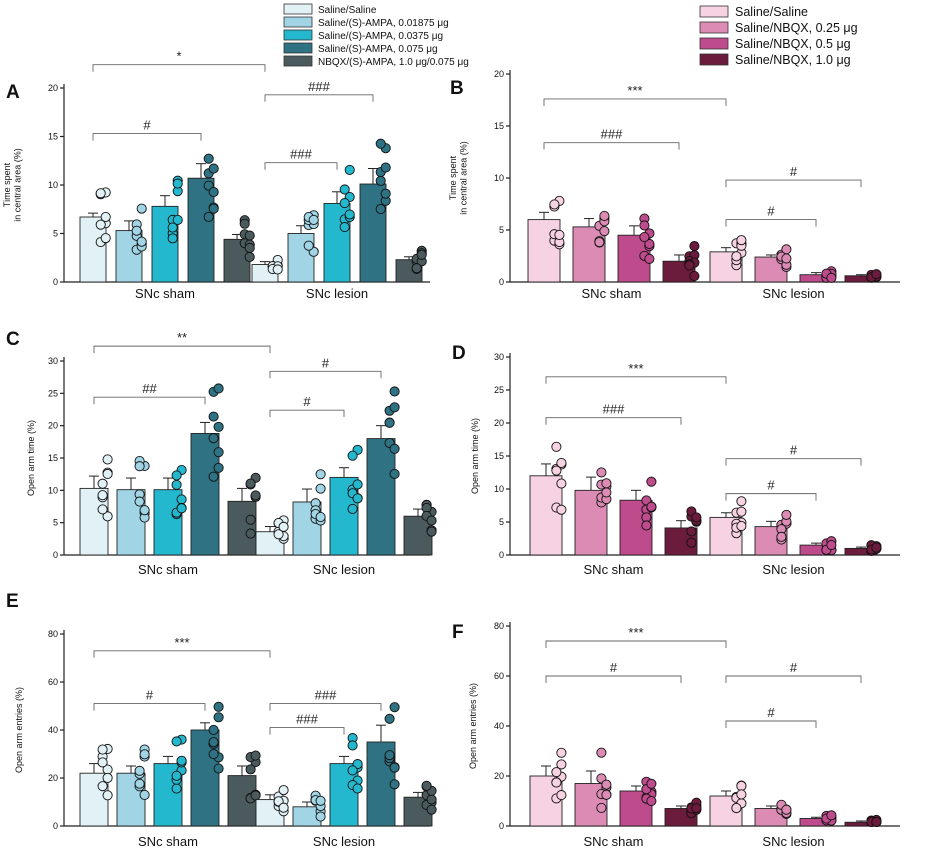 This screenshot has width=934, height=853. Describe the element at coordinates (546, 515) in the screenshot. I see `bar-D-g0-s0` at that location.